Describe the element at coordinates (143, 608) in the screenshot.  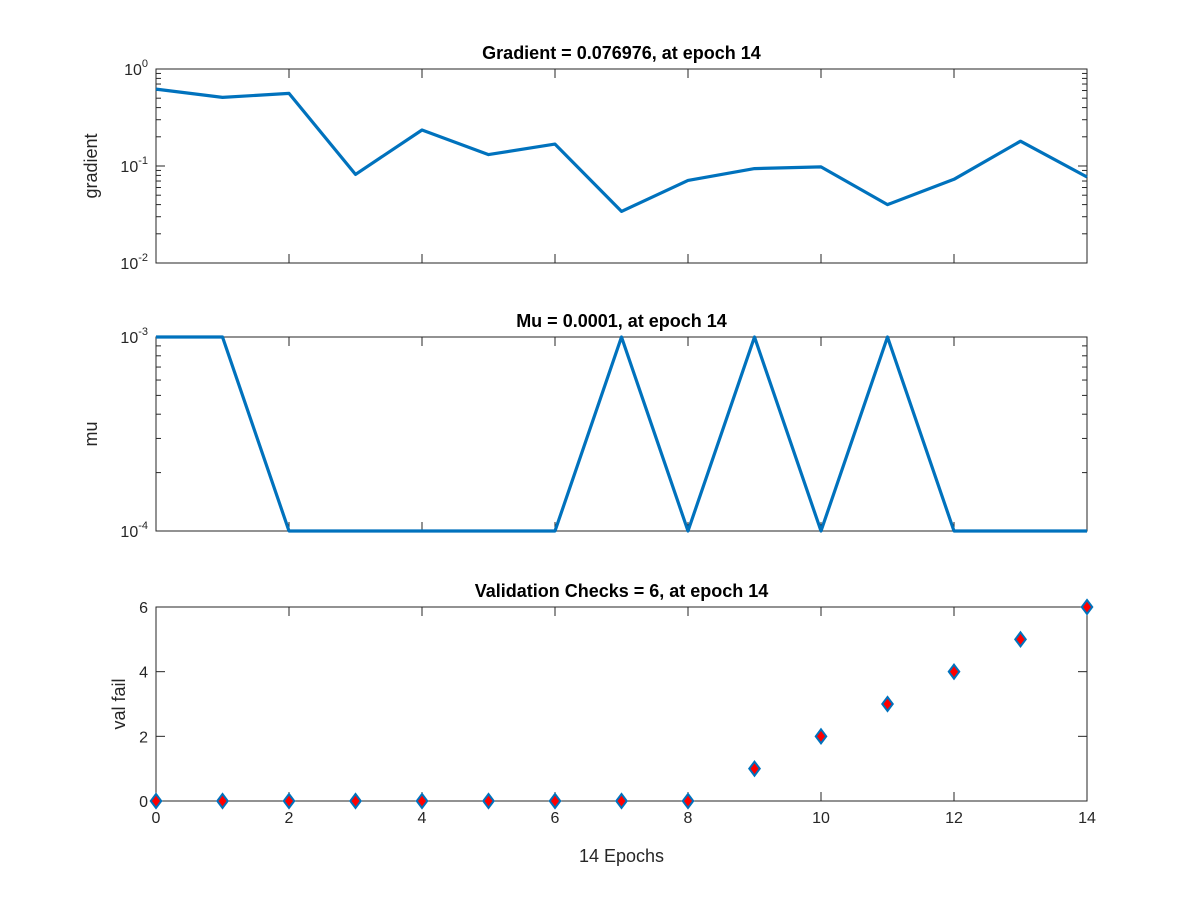
I see `y-tick-label: 6` at that location.